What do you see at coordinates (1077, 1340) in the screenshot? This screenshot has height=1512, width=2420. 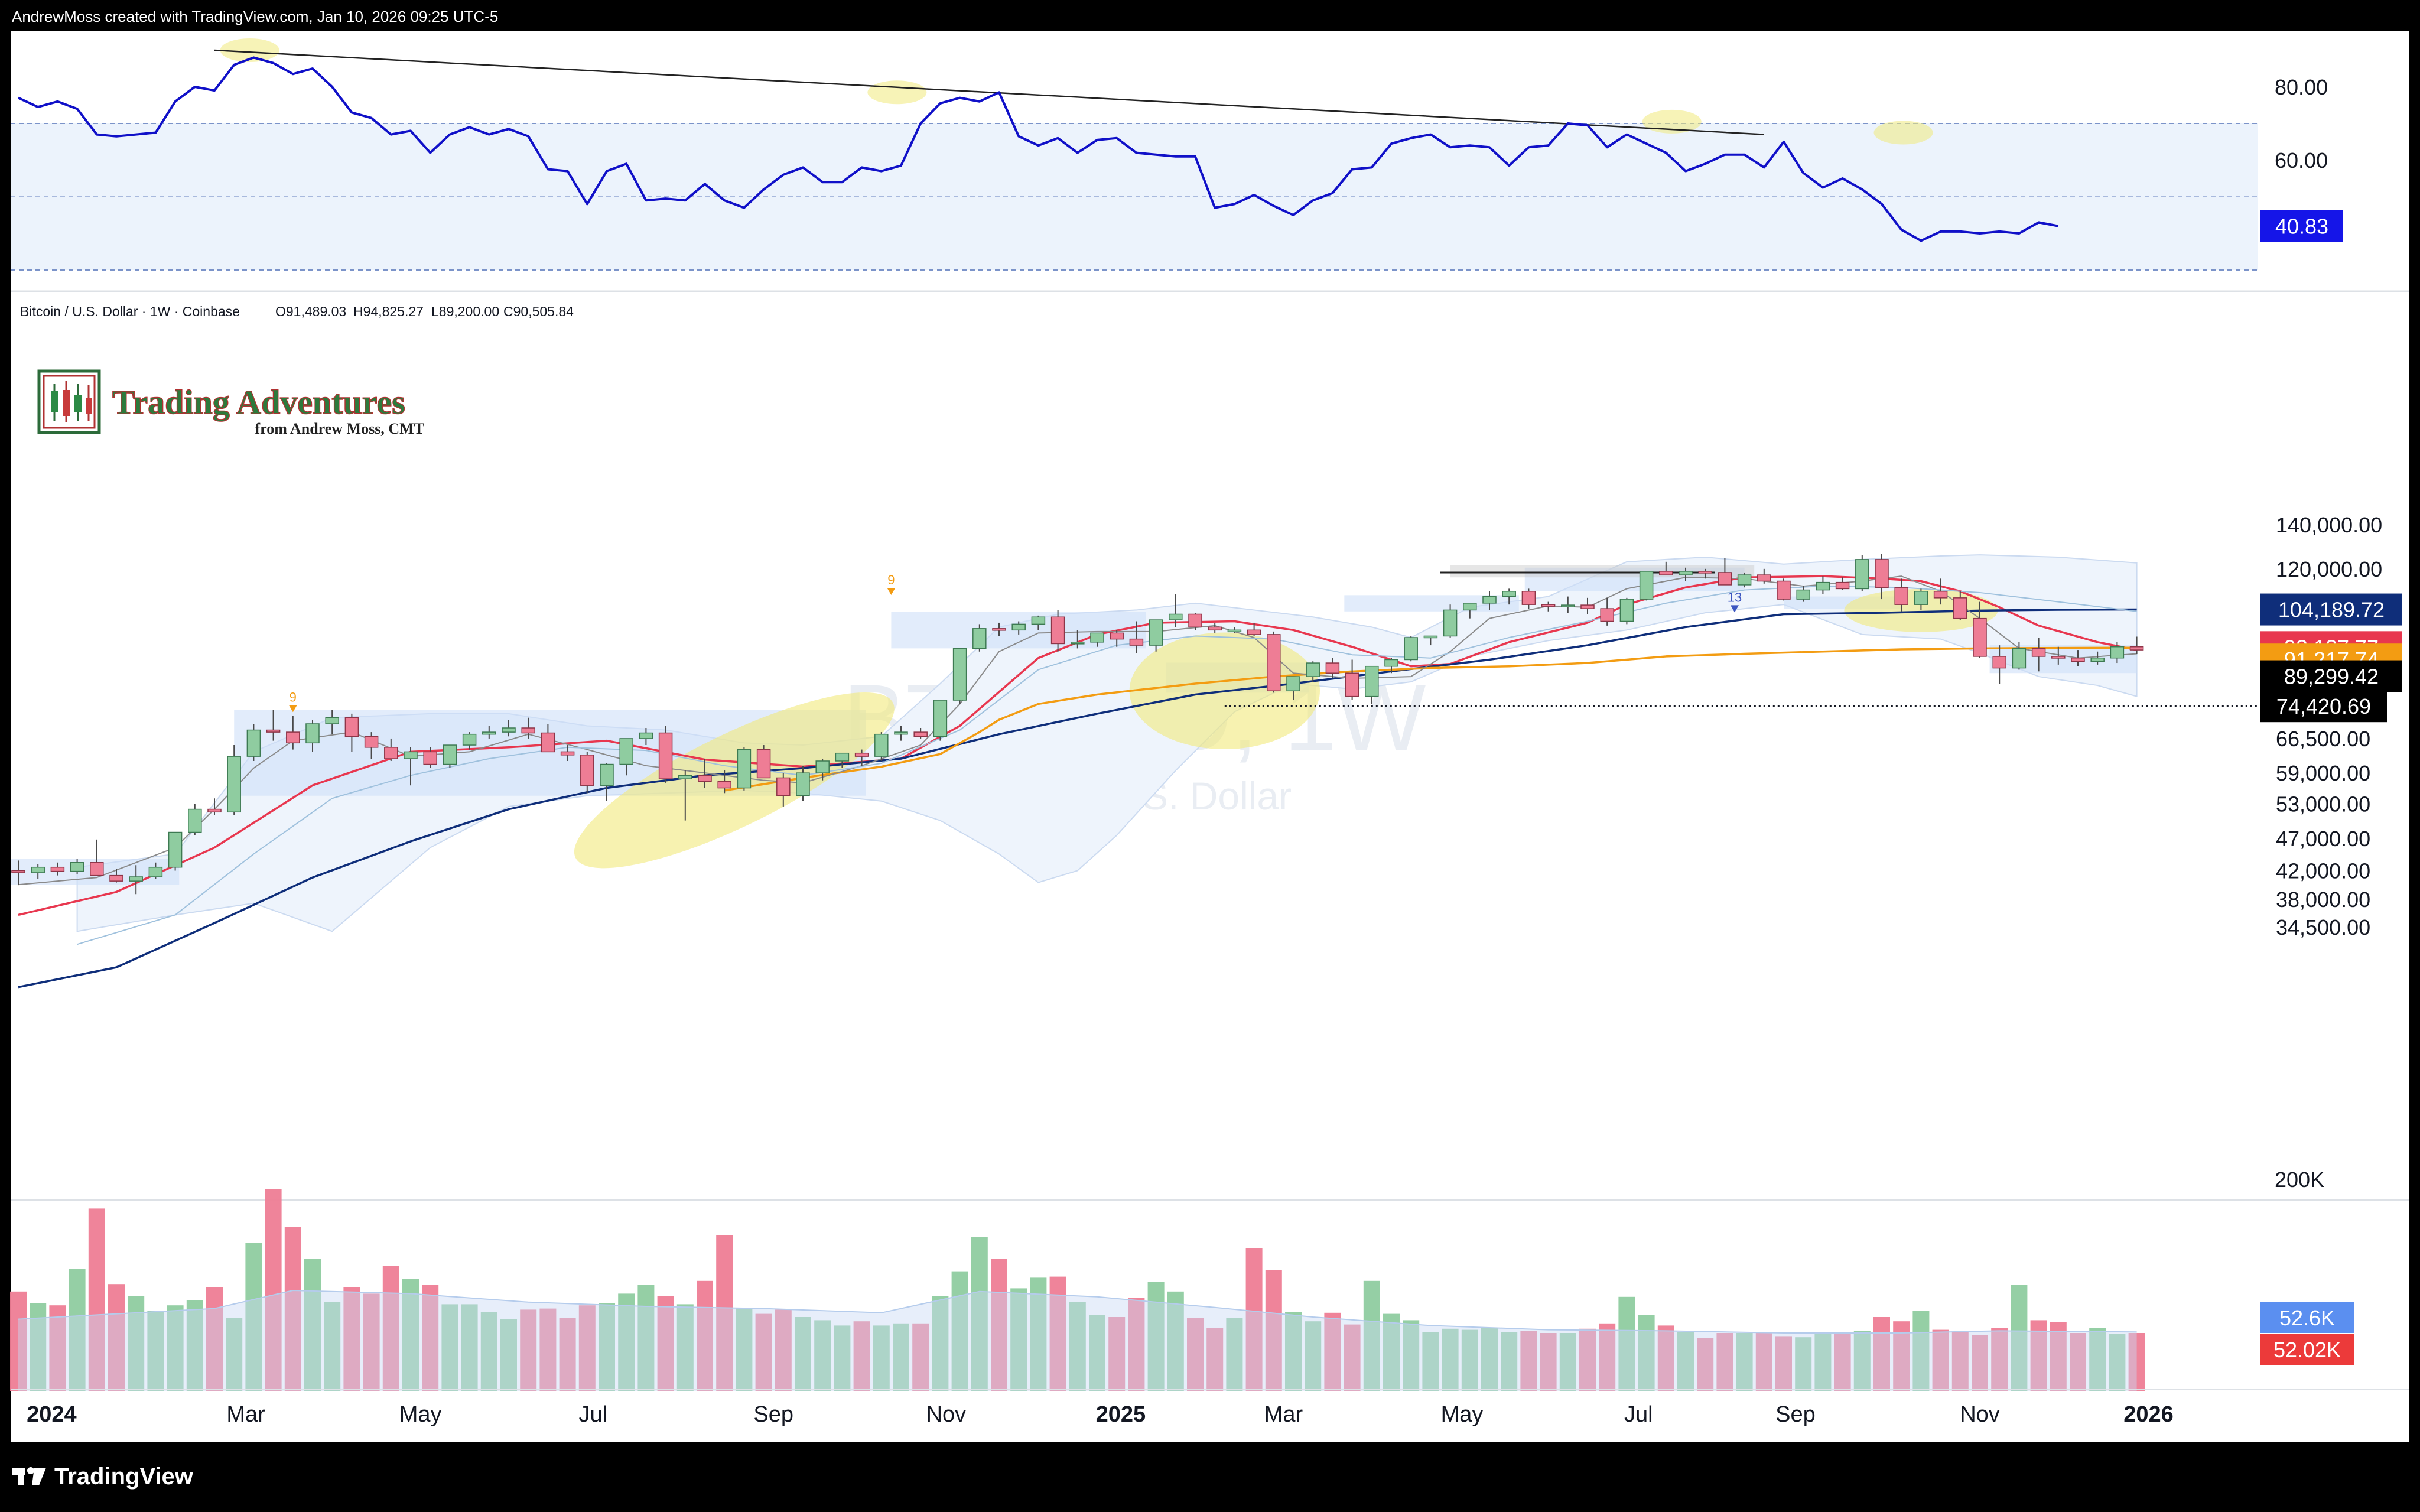 I see `volume-ma-area` at bounding box center [1077, 1340].